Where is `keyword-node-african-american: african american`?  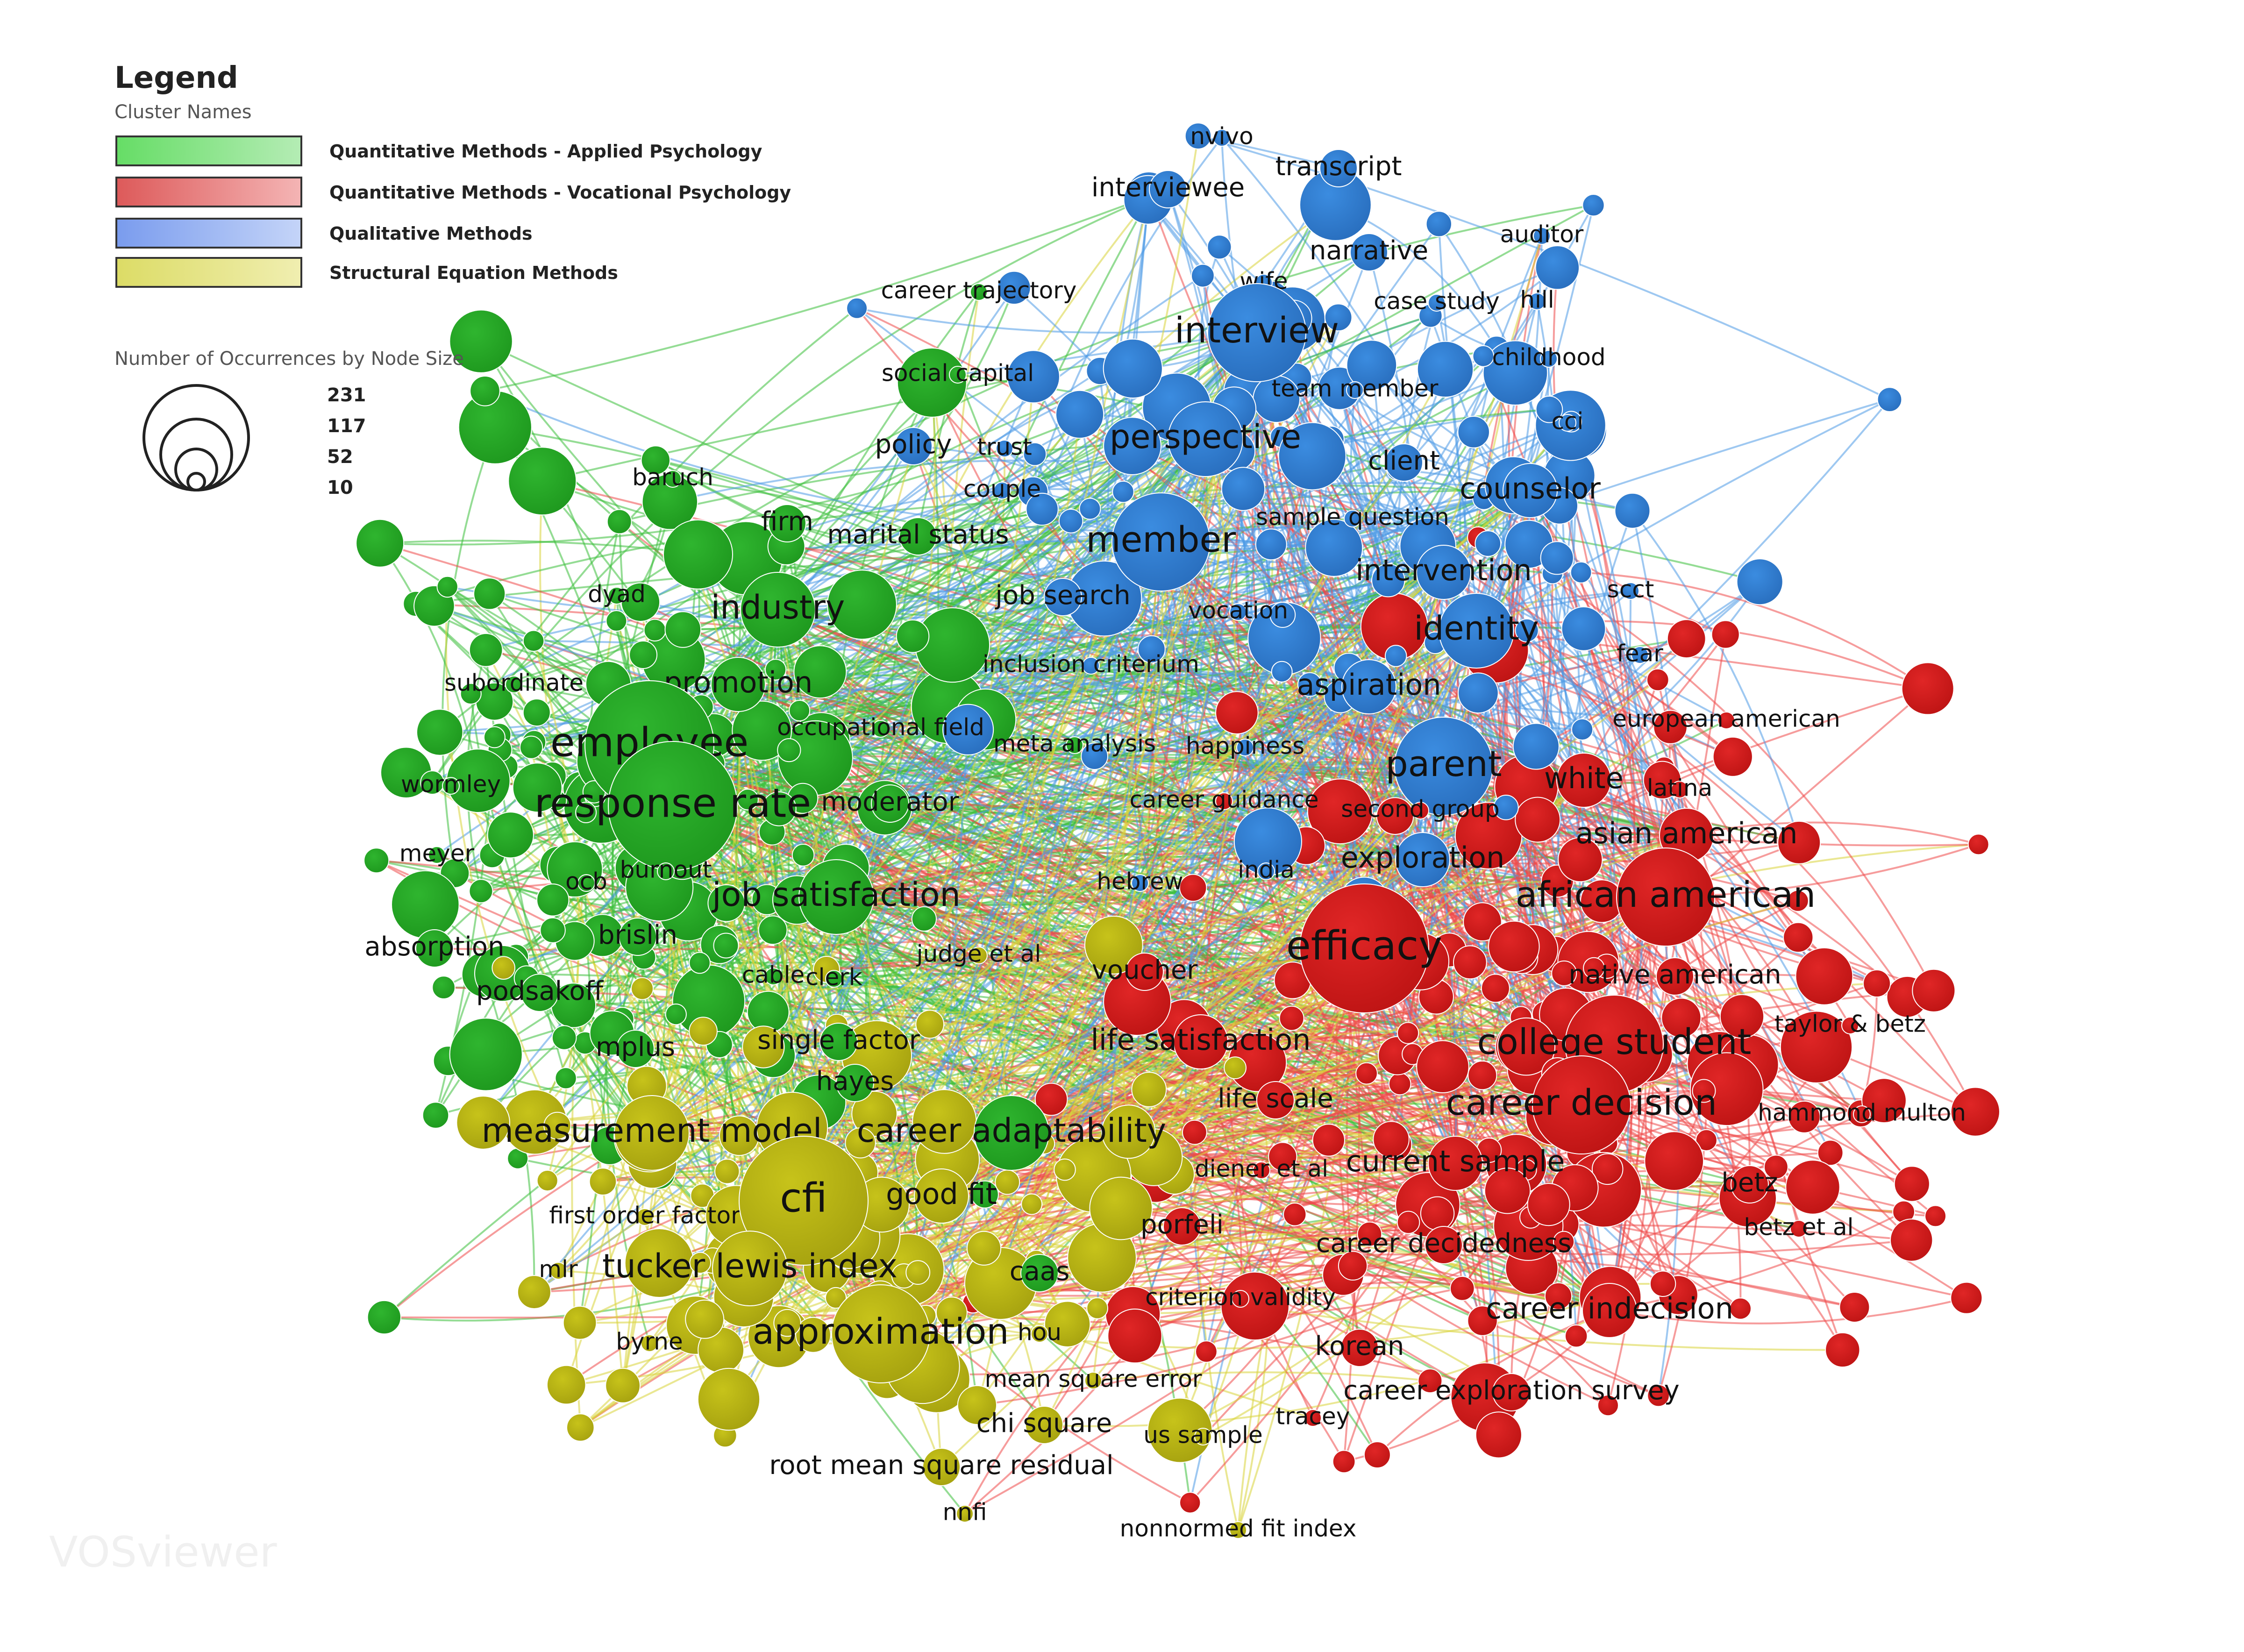
keyword-node-african-american: african american is located at coordinates (1666, 897).